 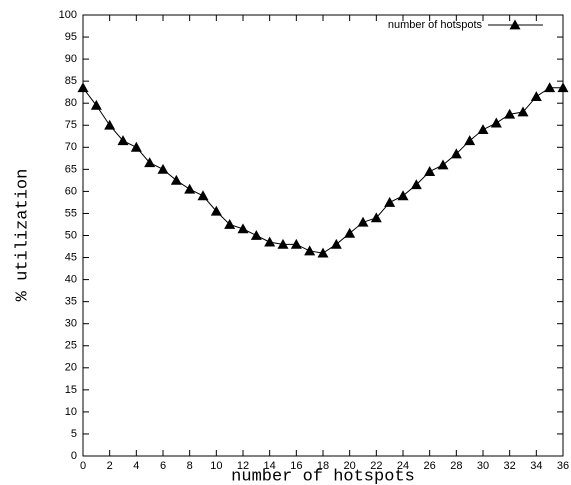 What do you see at coordinates (376, 466) in the screenshot?
I see `x-tick-label: 22` at bounding box center [376, 466].